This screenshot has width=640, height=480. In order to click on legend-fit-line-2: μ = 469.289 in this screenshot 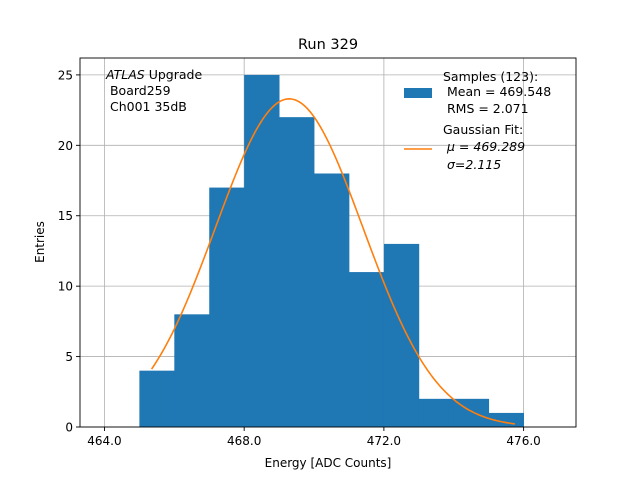, I will do `click(485, 146)`.